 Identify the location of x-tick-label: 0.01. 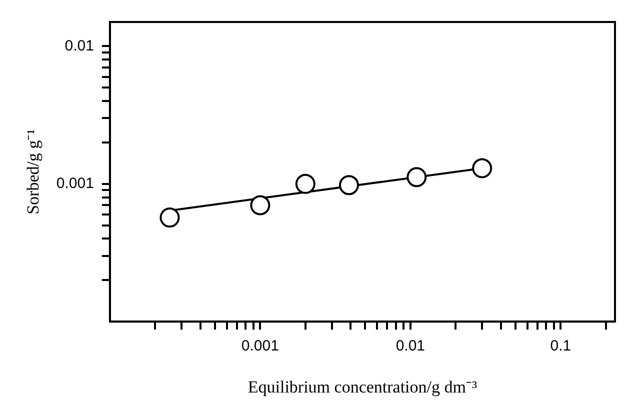
(411, 346).